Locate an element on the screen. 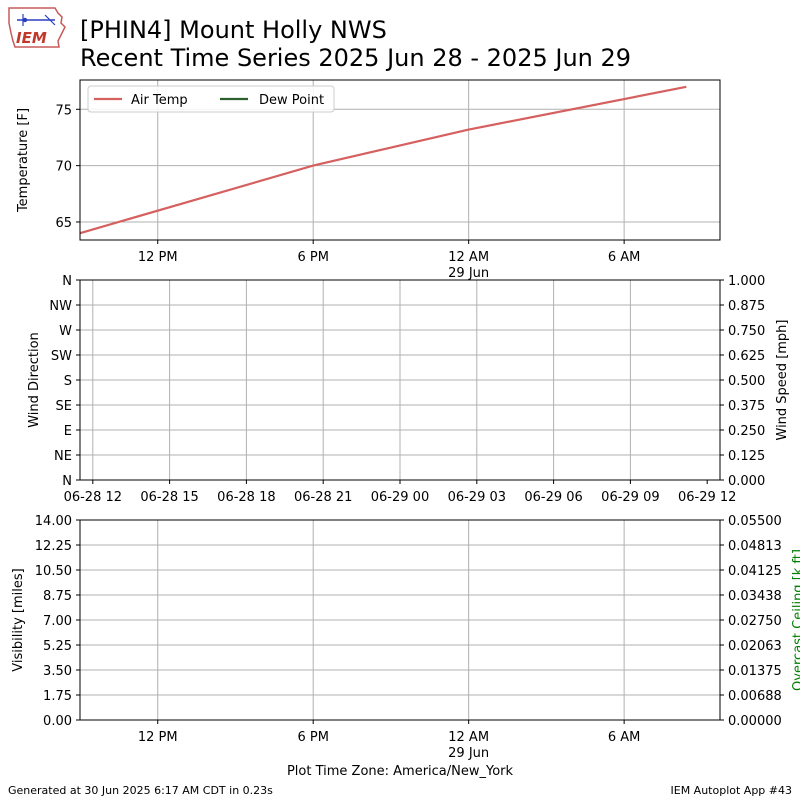  wind-x-tick-label: 06-28 12 is located at coordinates (93, 497).